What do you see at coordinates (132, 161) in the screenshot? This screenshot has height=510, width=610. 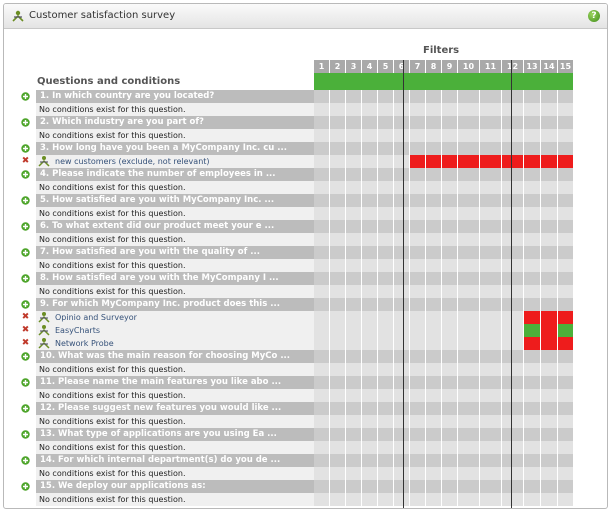 I see `condition-link: new customers (exclude, not relevant)` at bounding box center [132, 161].